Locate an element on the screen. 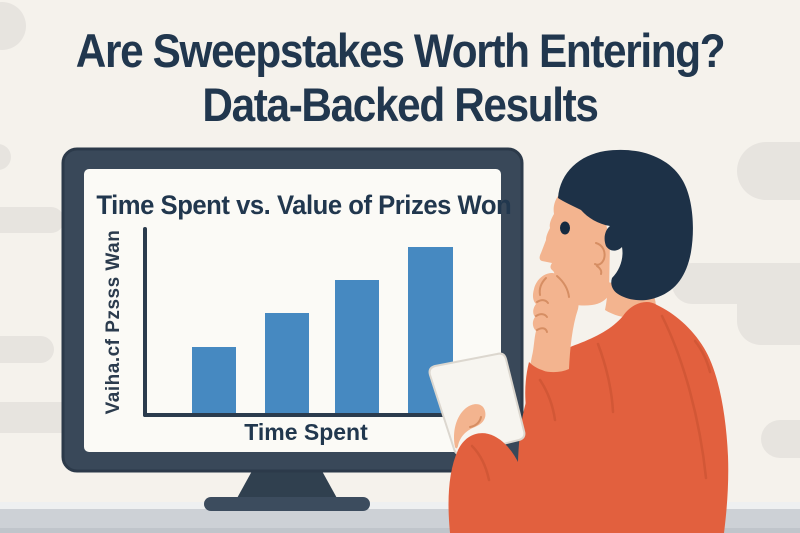  index-finger-line is located at coordinates (542, 286).